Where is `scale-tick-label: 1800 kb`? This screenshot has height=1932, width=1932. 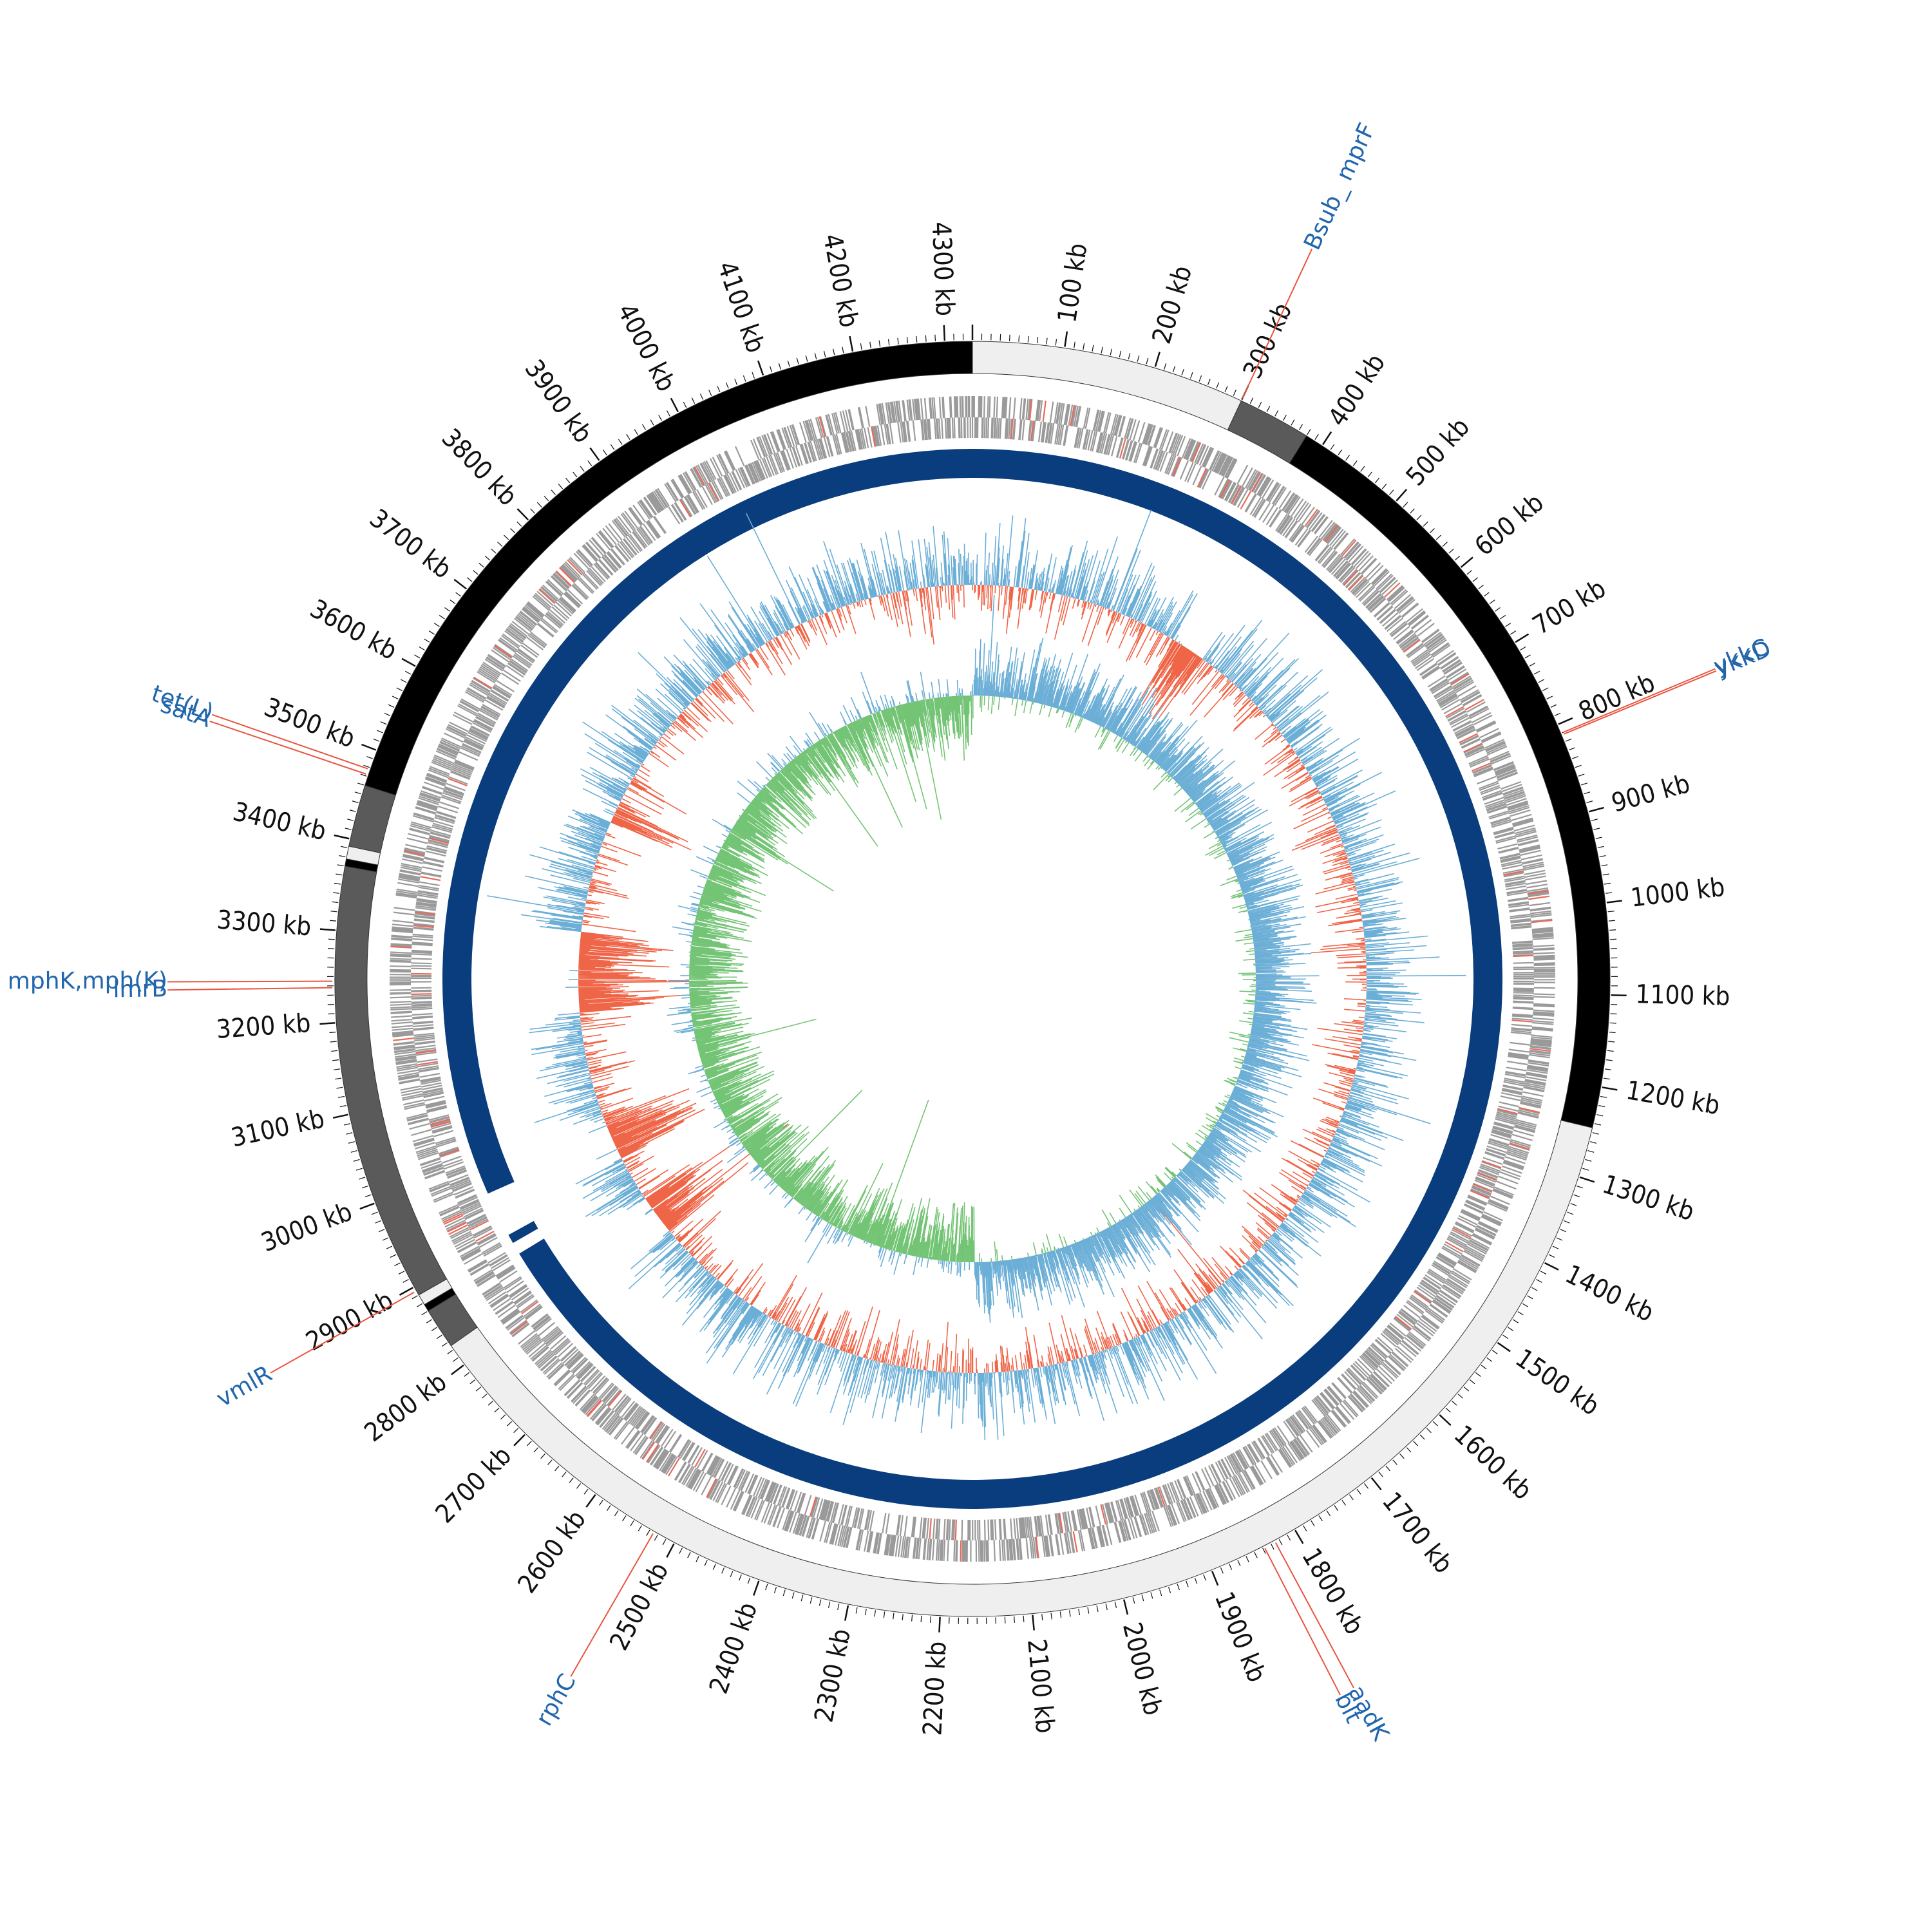 scale-tick-label: 1800 kb is located at coordinates (1333, 1591).